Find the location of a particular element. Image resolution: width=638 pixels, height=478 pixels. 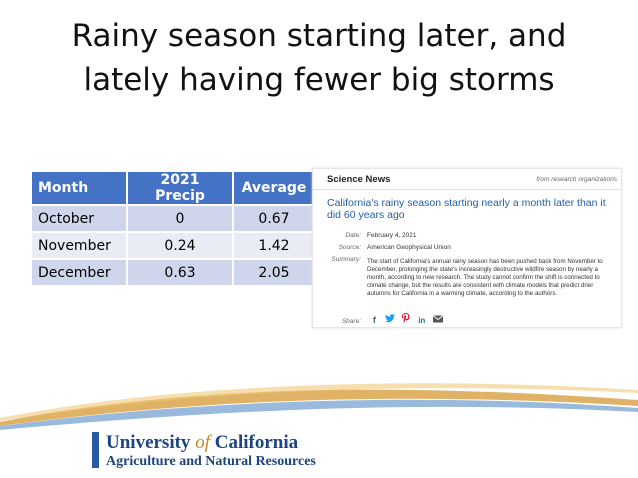

source-title: Science News is located at coordinates (359, 179).